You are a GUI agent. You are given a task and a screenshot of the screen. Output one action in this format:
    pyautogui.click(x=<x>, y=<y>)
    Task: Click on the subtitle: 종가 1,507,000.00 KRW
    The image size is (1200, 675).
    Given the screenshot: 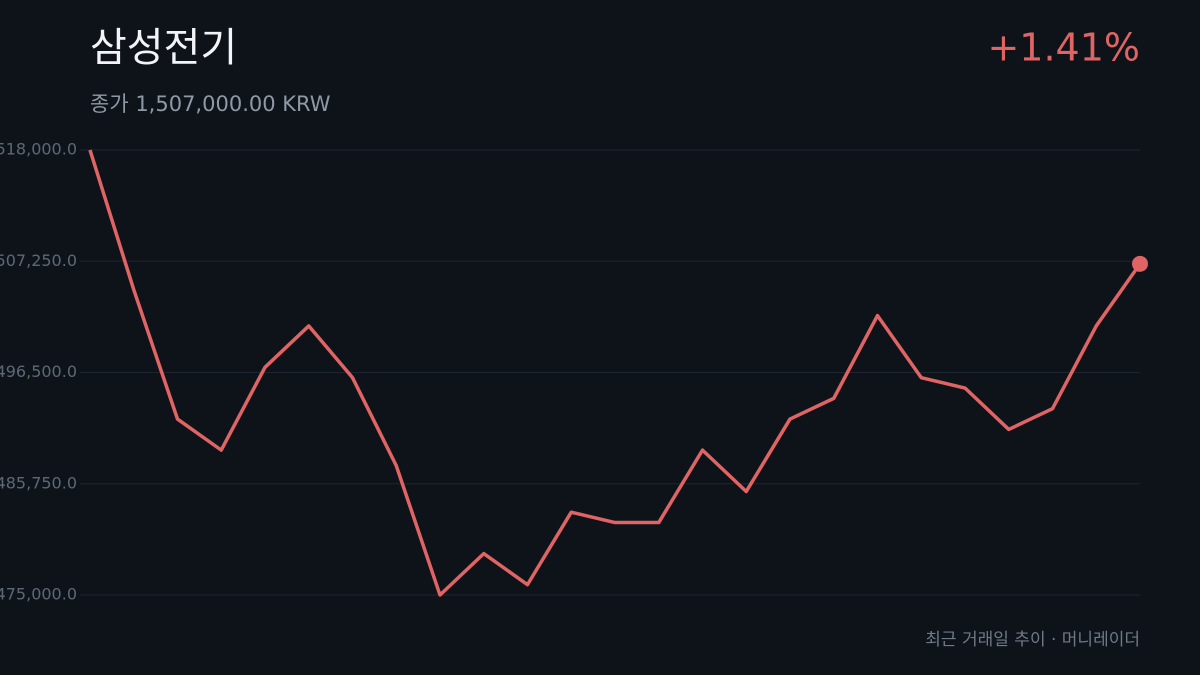 What is the action you would take?
    pyautogui.click(x=210, y=104)
    